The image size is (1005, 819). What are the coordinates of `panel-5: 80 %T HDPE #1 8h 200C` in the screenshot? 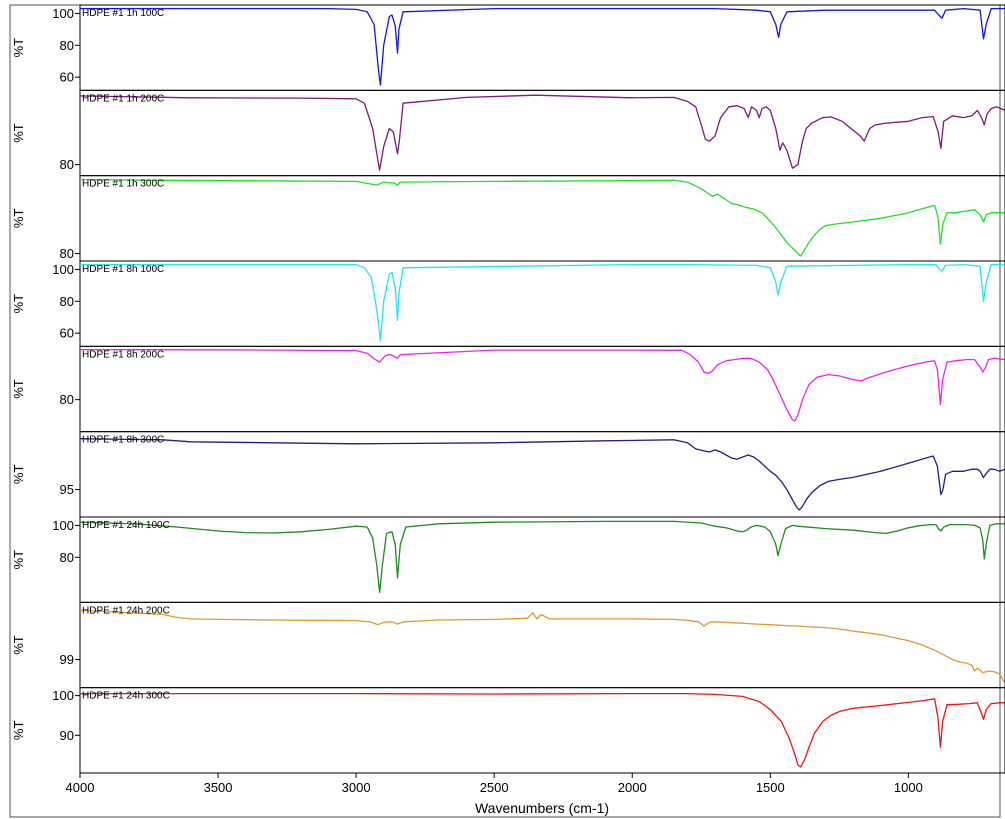 It's located at (508, 389).